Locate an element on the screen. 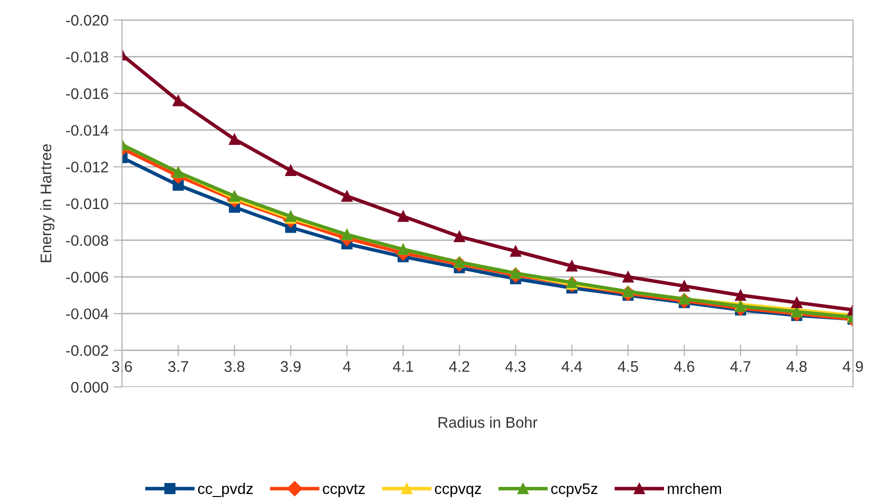  x-tick-label: 4.1 is located at coordinates (403, 366).